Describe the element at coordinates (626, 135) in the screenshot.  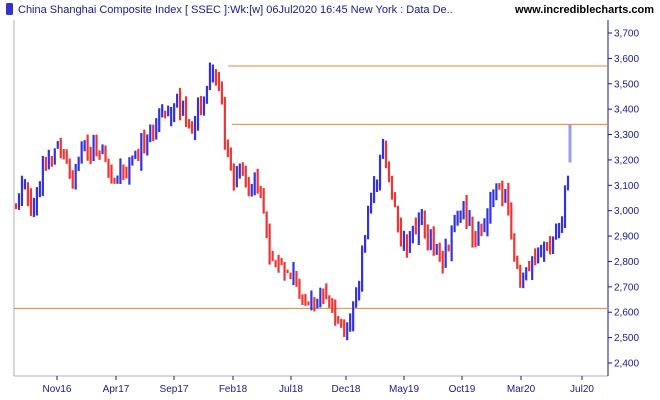
I see `y-tick-label: 3,300` at that location.